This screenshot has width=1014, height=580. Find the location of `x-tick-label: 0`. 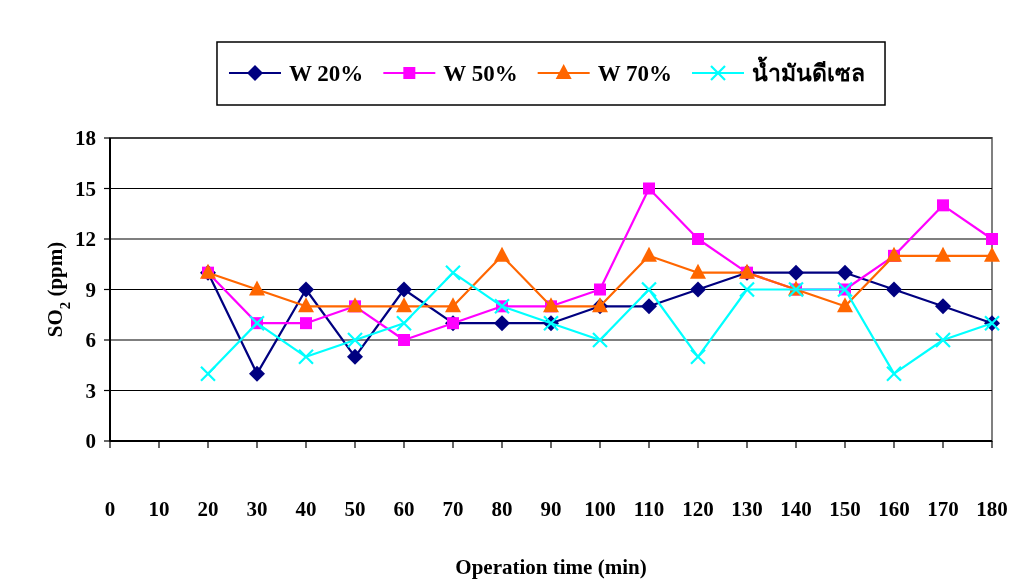

x-tick-label: 0 is located at coordinates (110, 509).